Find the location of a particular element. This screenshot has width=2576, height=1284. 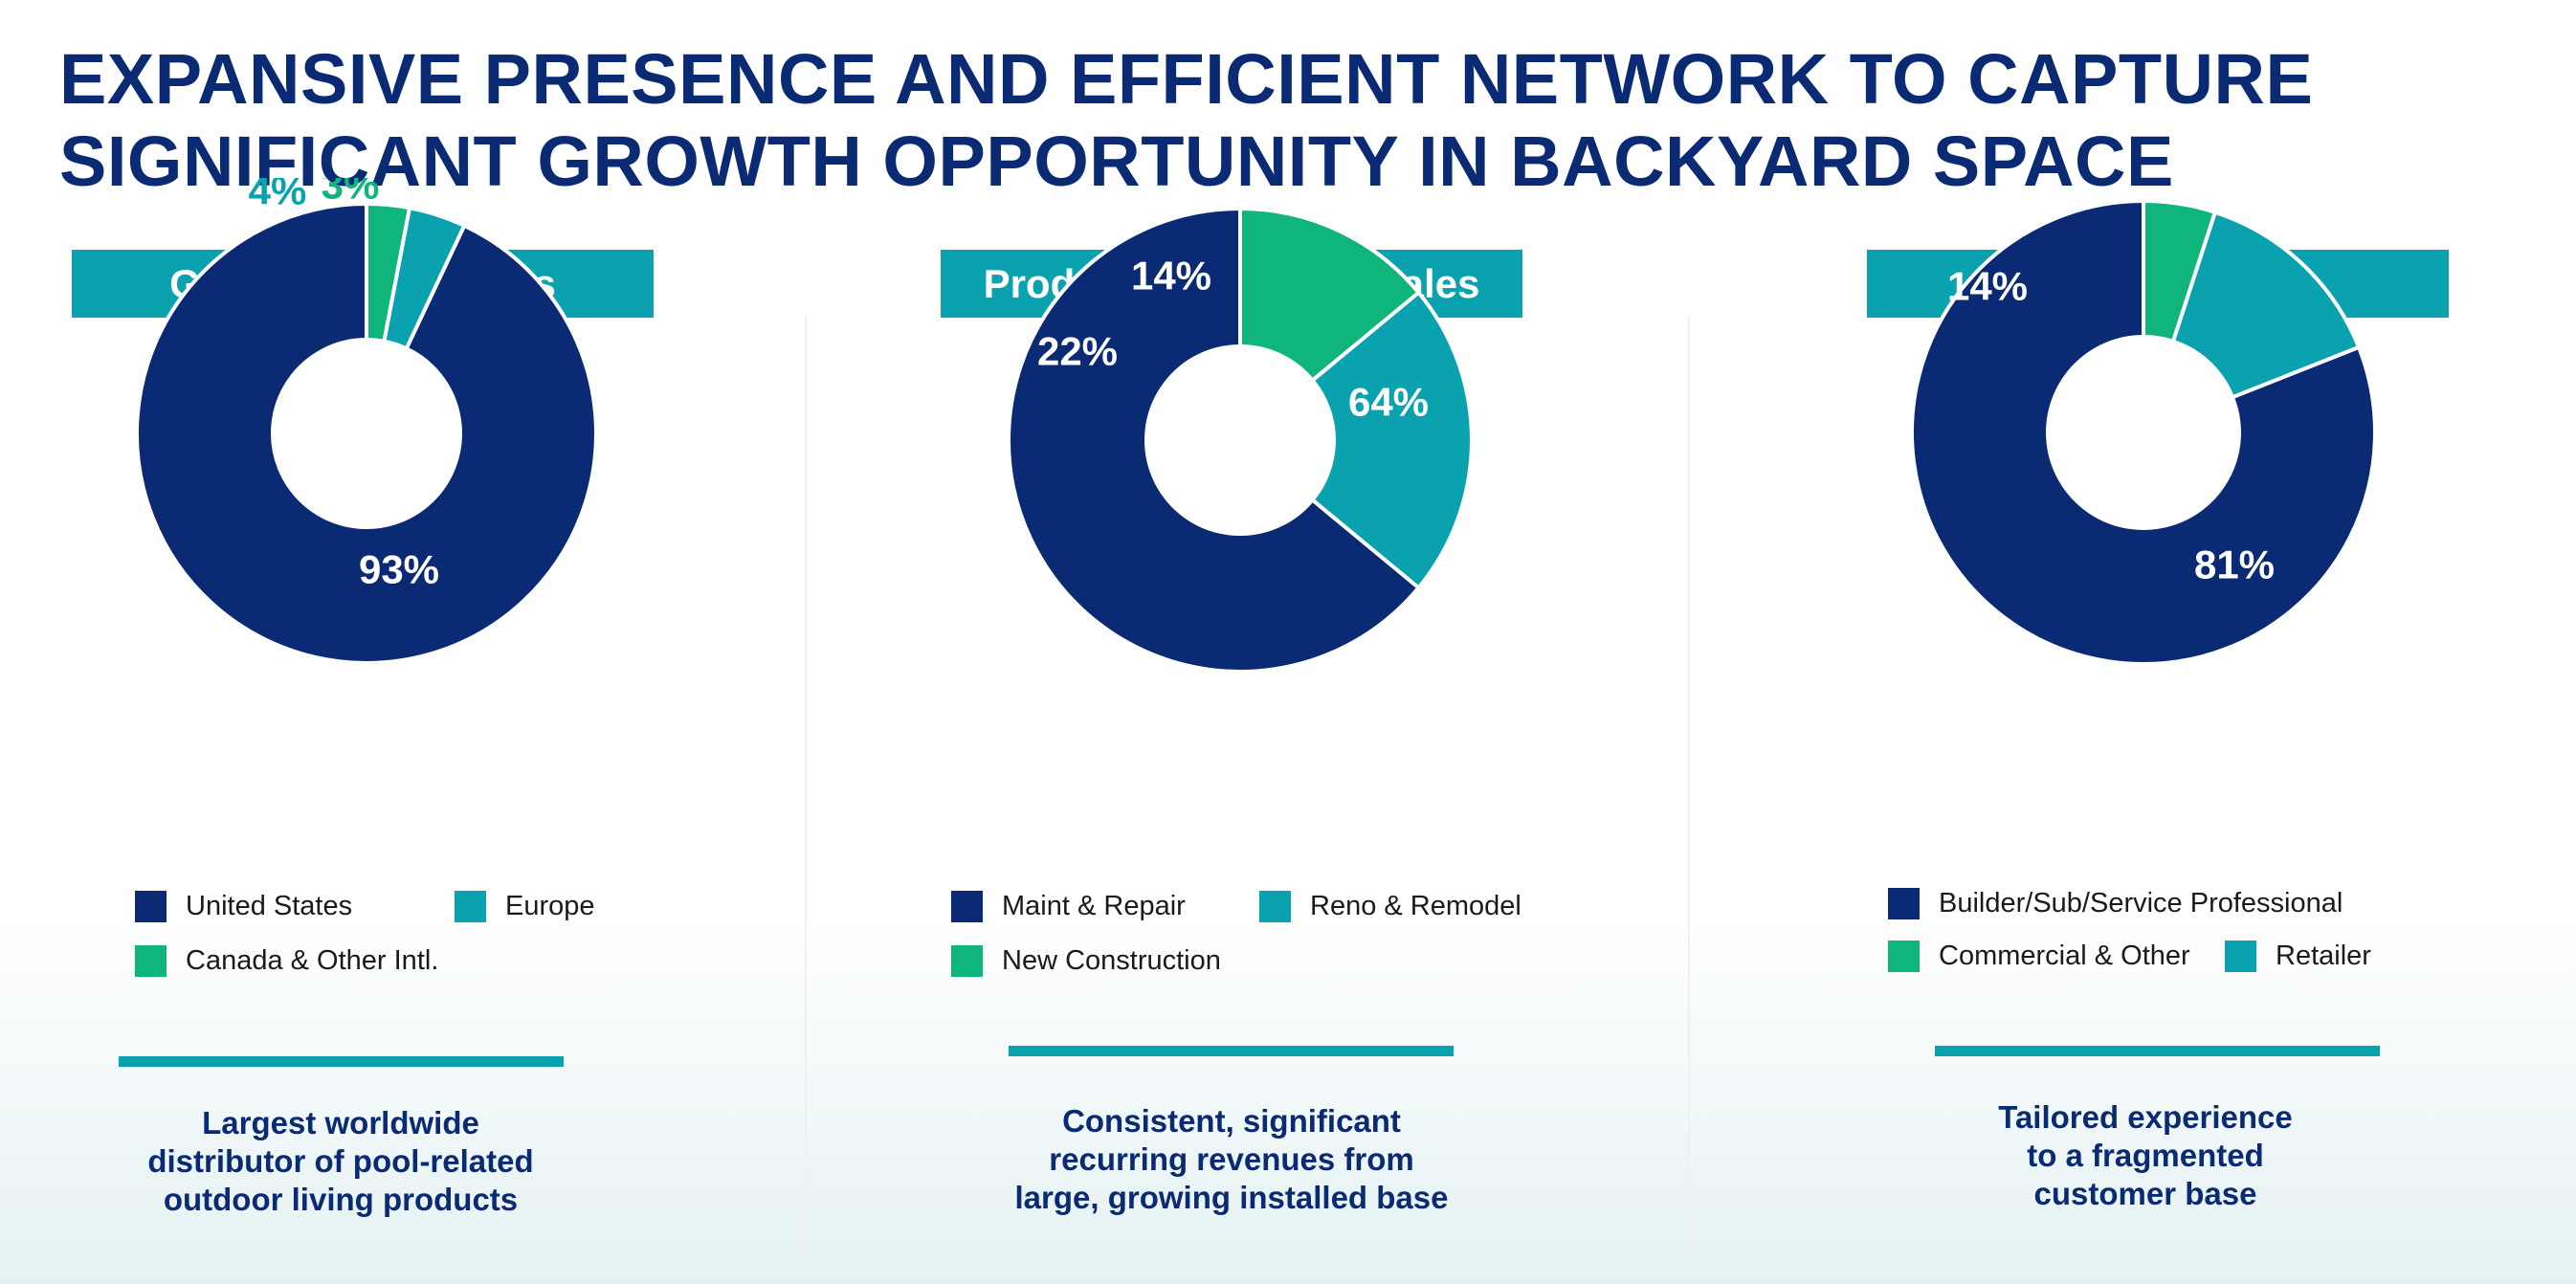

legend-label: New Construction is located at coordinates (1111, 960).